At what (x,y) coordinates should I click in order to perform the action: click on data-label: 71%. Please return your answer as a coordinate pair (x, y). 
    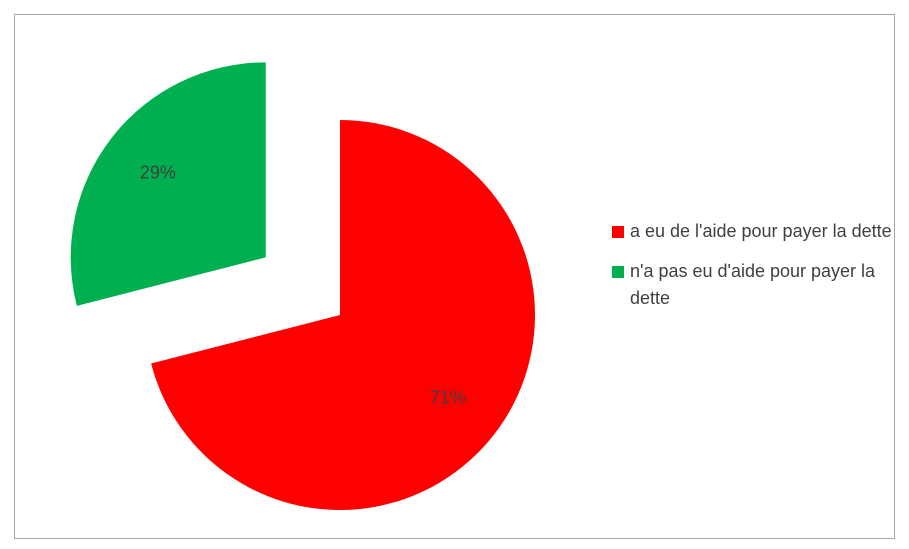
    Looking at the image, I should click on (448, 397).